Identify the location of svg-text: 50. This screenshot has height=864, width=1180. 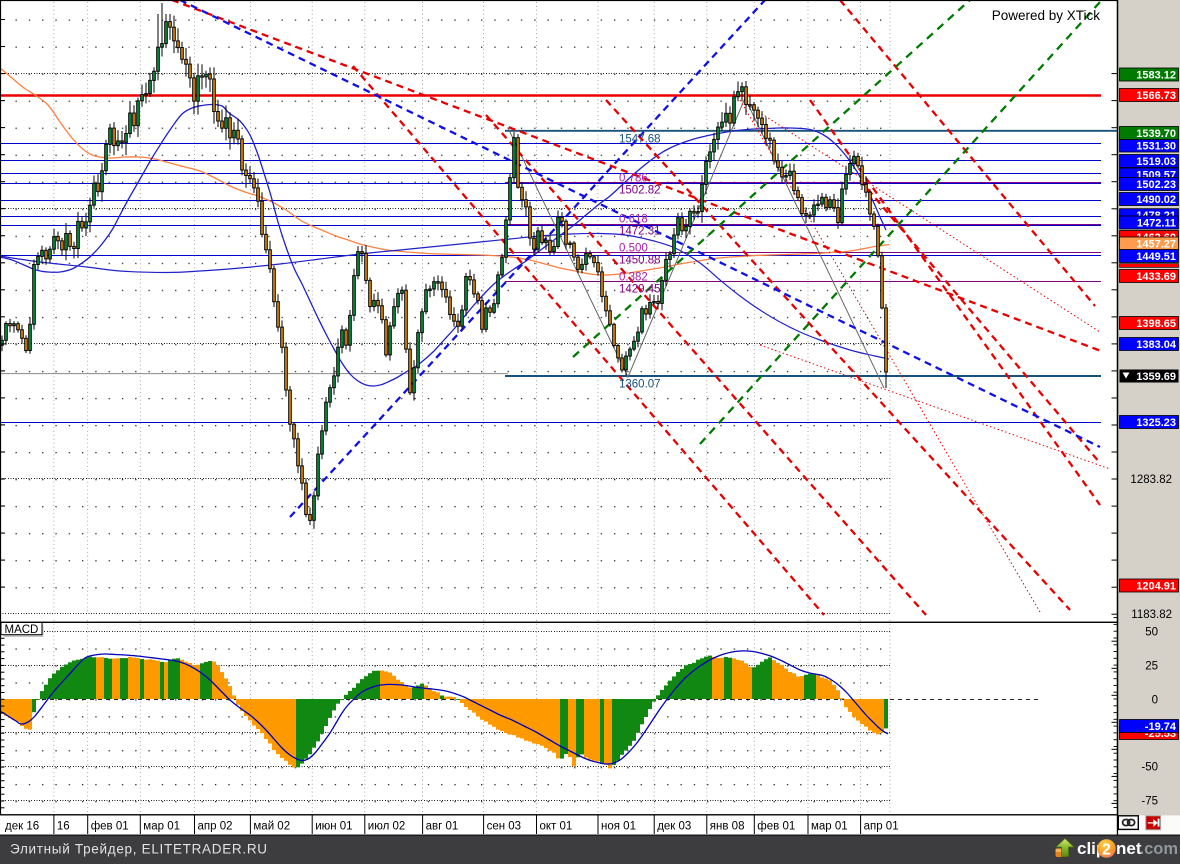
(1151, 633).